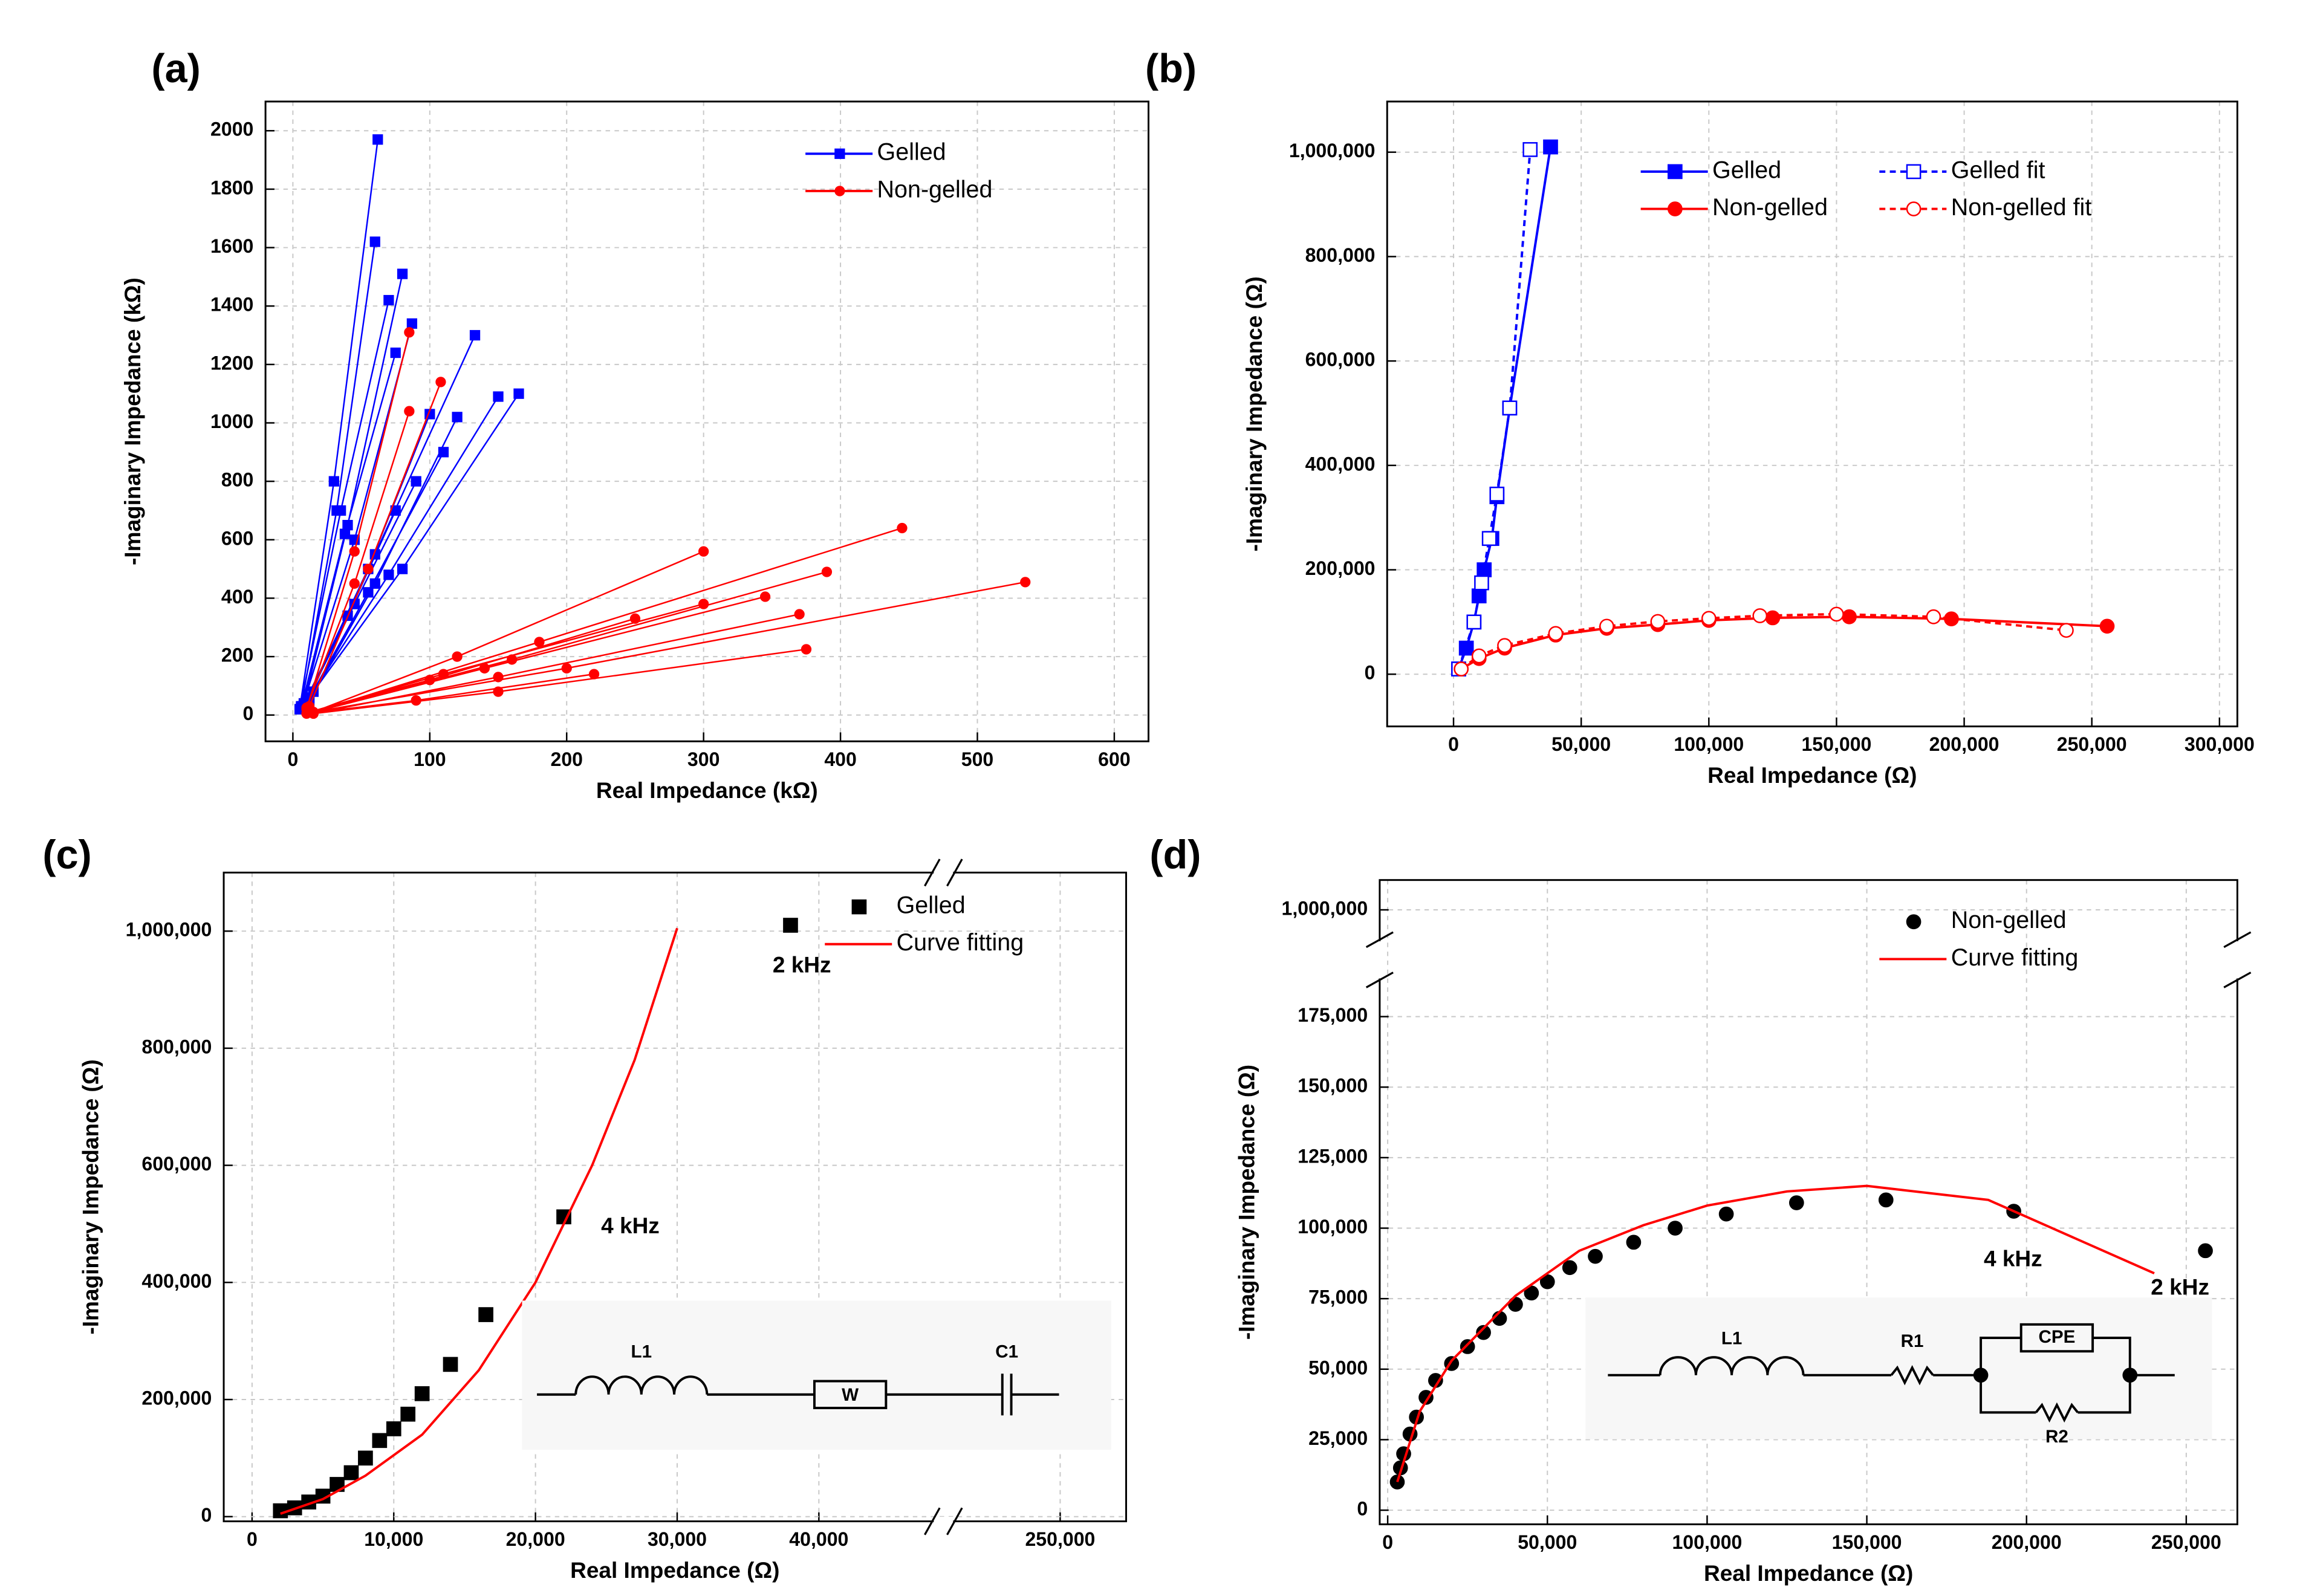 The height and width of the screenshot is (1596, 2300). What do you see at coordinates (1175, 854) in the screenshot?
I see `panel-label: (d)` at bounding box center [1175, 854].